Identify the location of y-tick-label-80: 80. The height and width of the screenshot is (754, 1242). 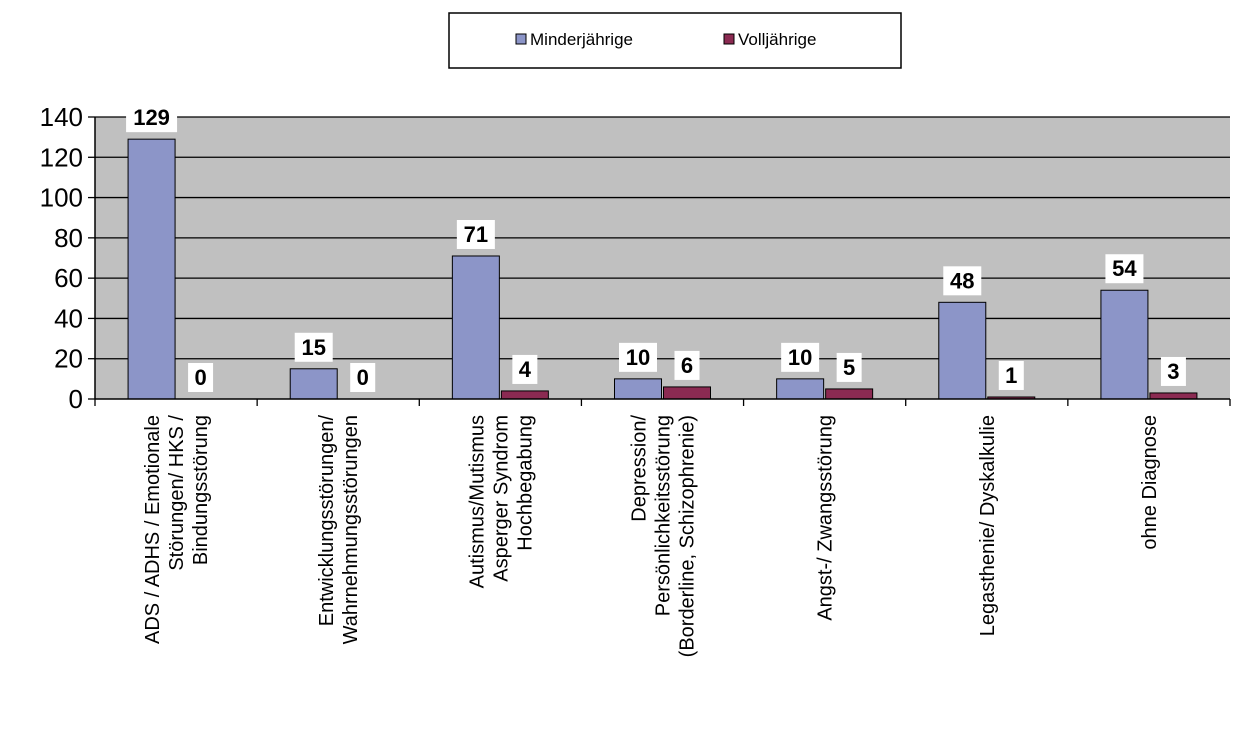
(68, 238).